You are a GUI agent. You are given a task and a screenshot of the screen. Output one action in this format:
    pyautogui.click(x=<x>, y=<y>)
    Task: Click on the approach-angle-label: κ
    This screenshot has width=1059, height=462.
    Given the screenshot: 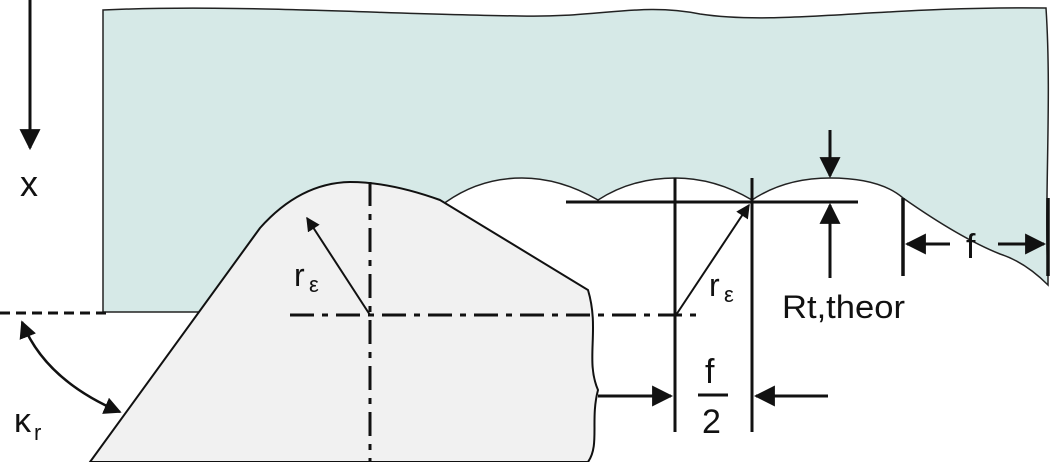 What is the action you would take?
    pyautogui.click(x=23, y=421)
    